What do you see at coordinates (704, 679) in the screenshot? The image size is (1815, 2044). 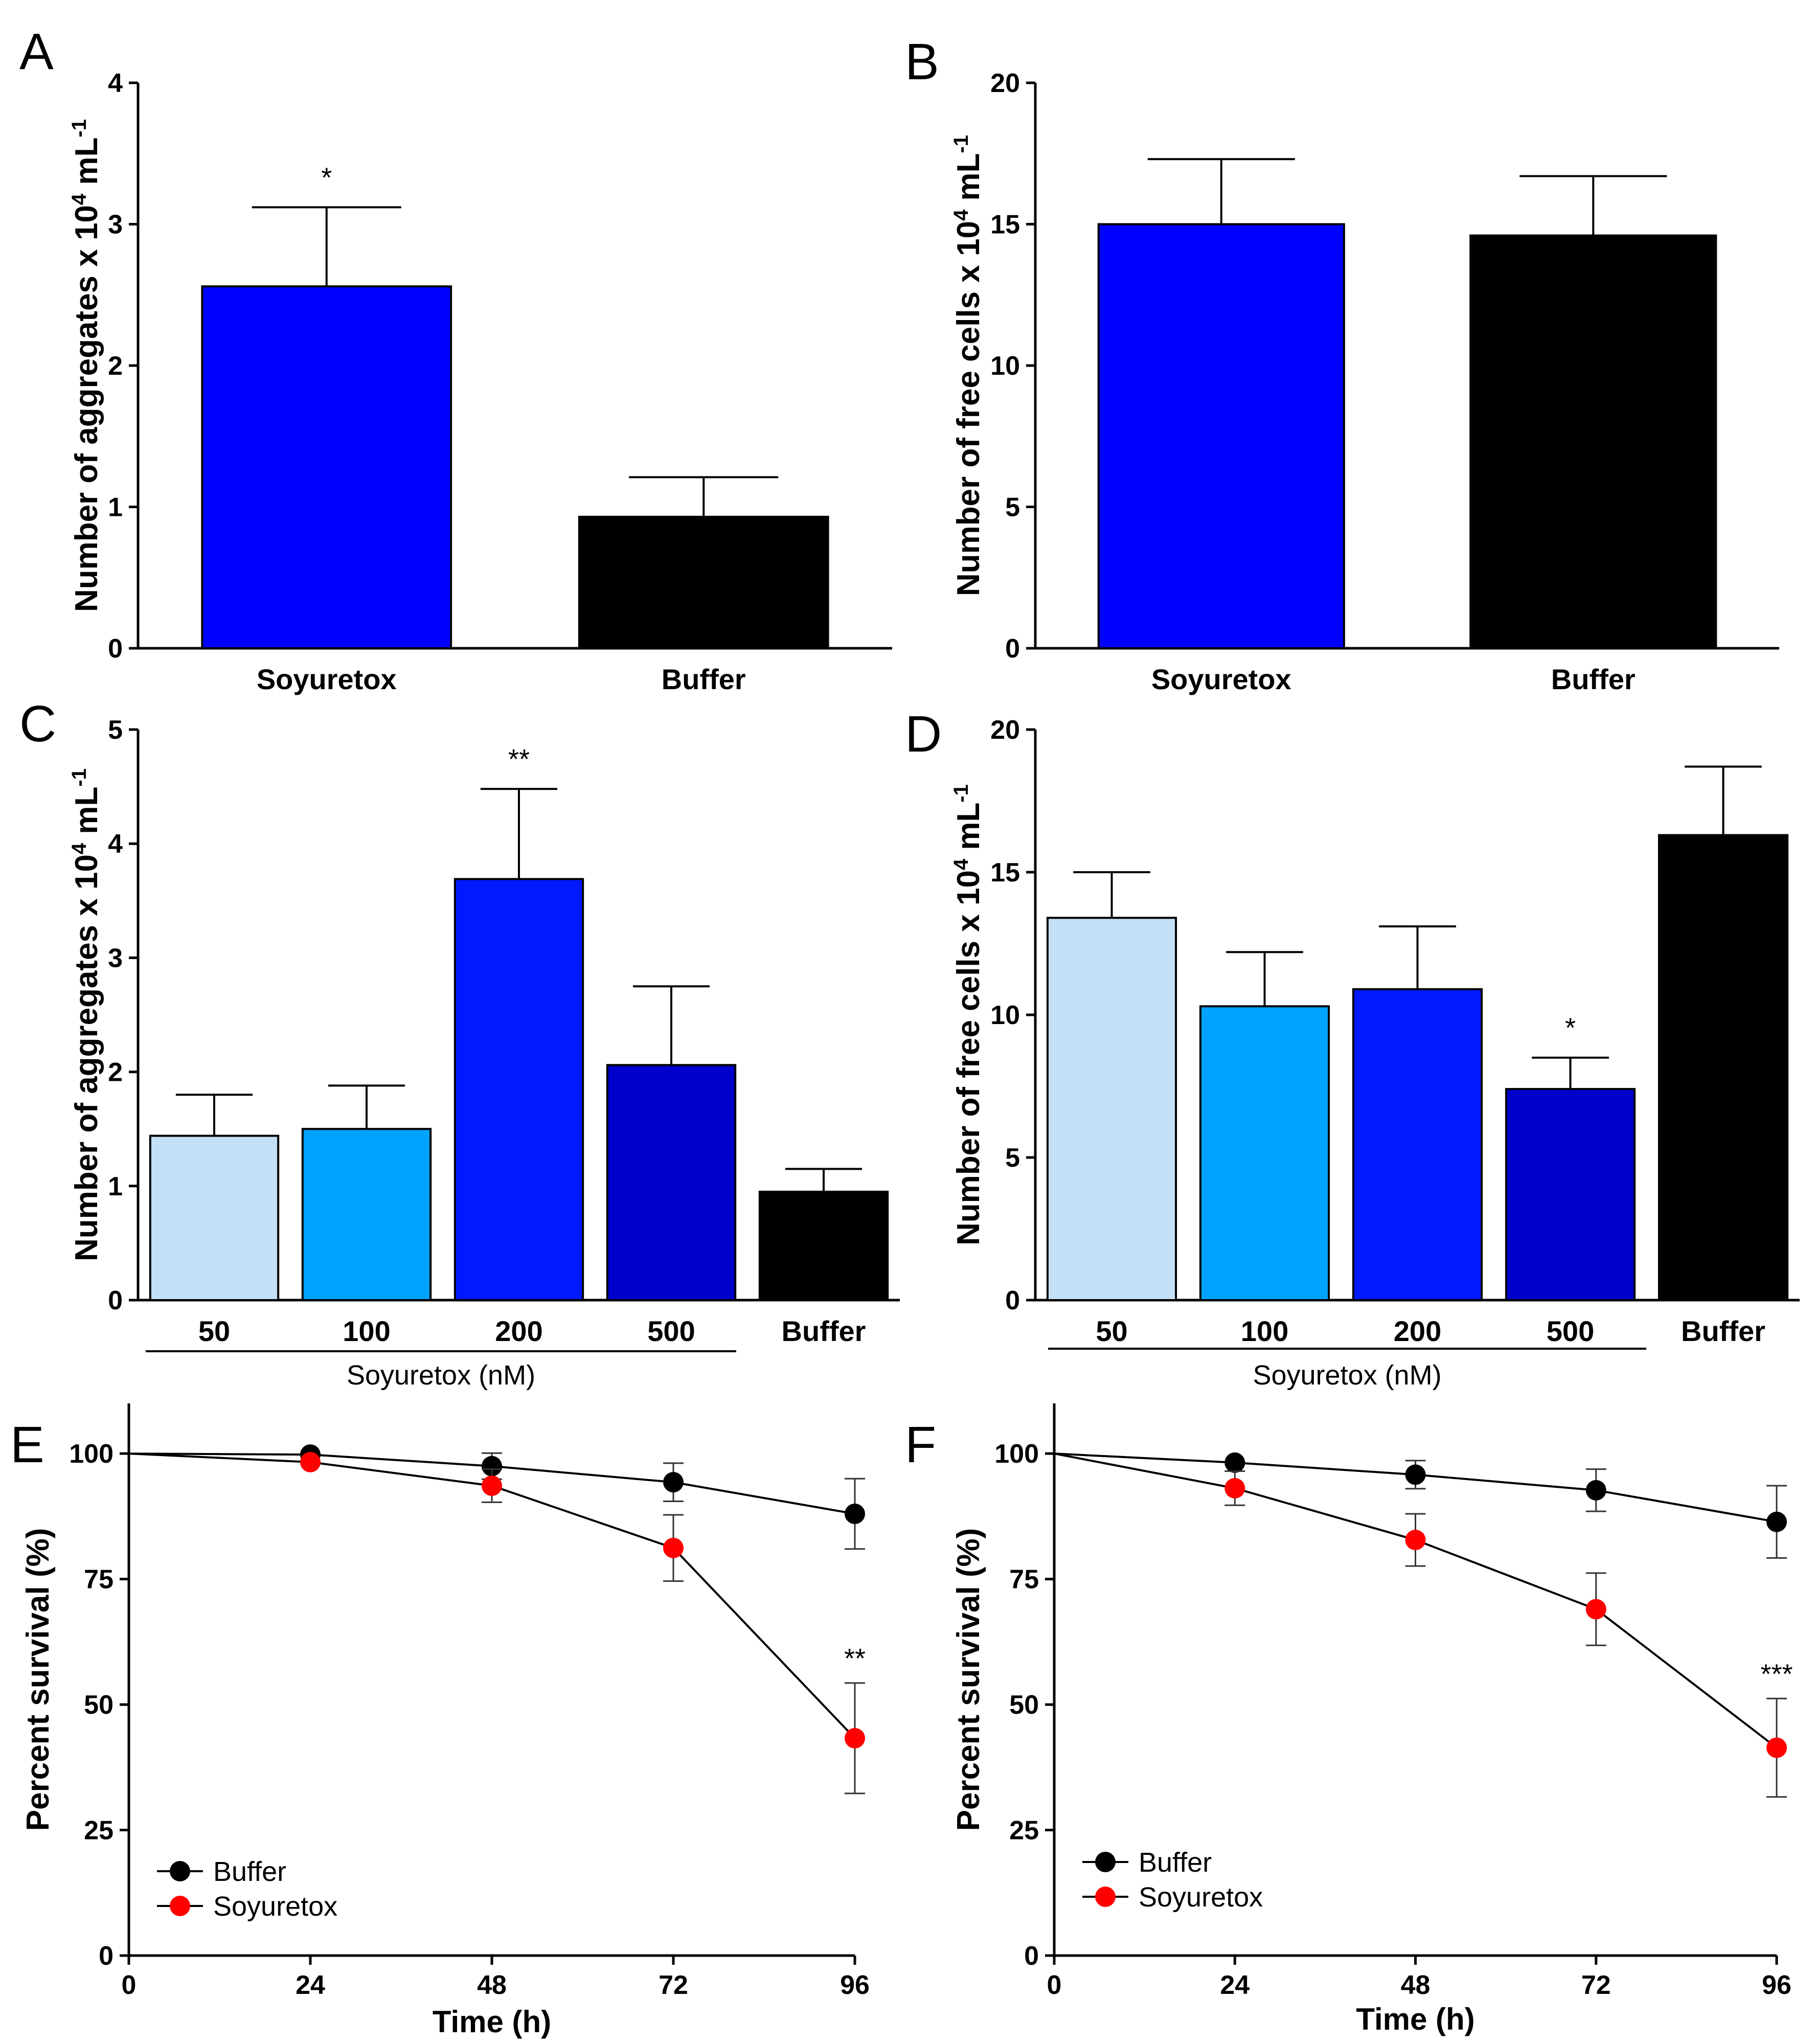 I see `panel-a-category-label: Buffer` at bounding box center [704, 679].